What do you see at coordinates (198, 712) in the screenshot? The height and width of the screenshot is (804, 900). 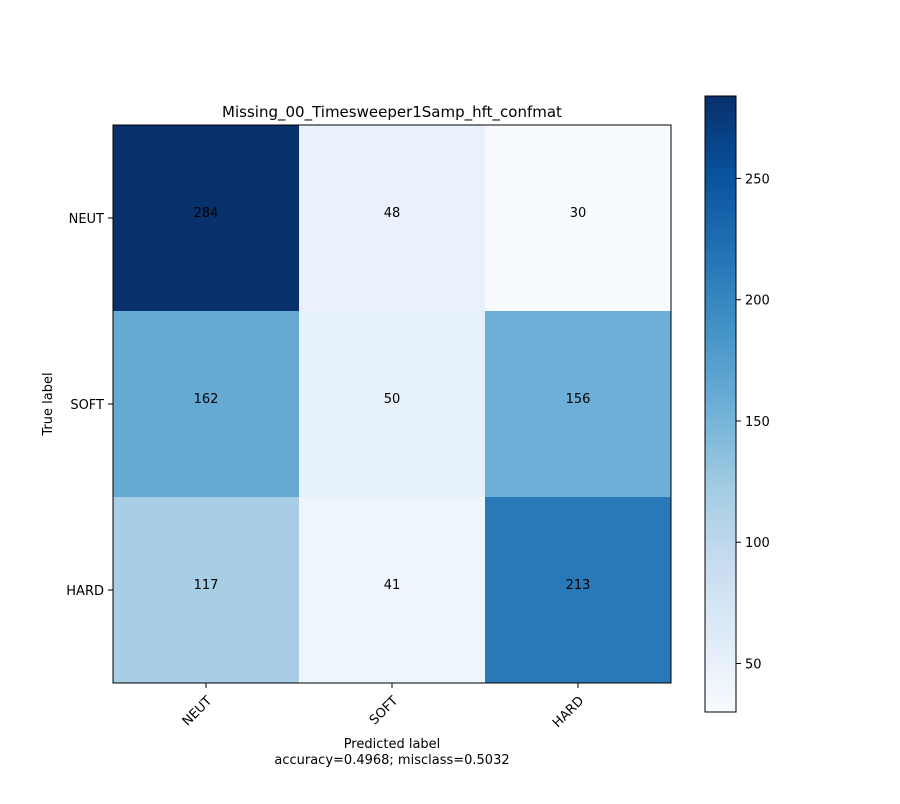 I see `x-tick-label: NEUT` at bounding box center [198, 712].